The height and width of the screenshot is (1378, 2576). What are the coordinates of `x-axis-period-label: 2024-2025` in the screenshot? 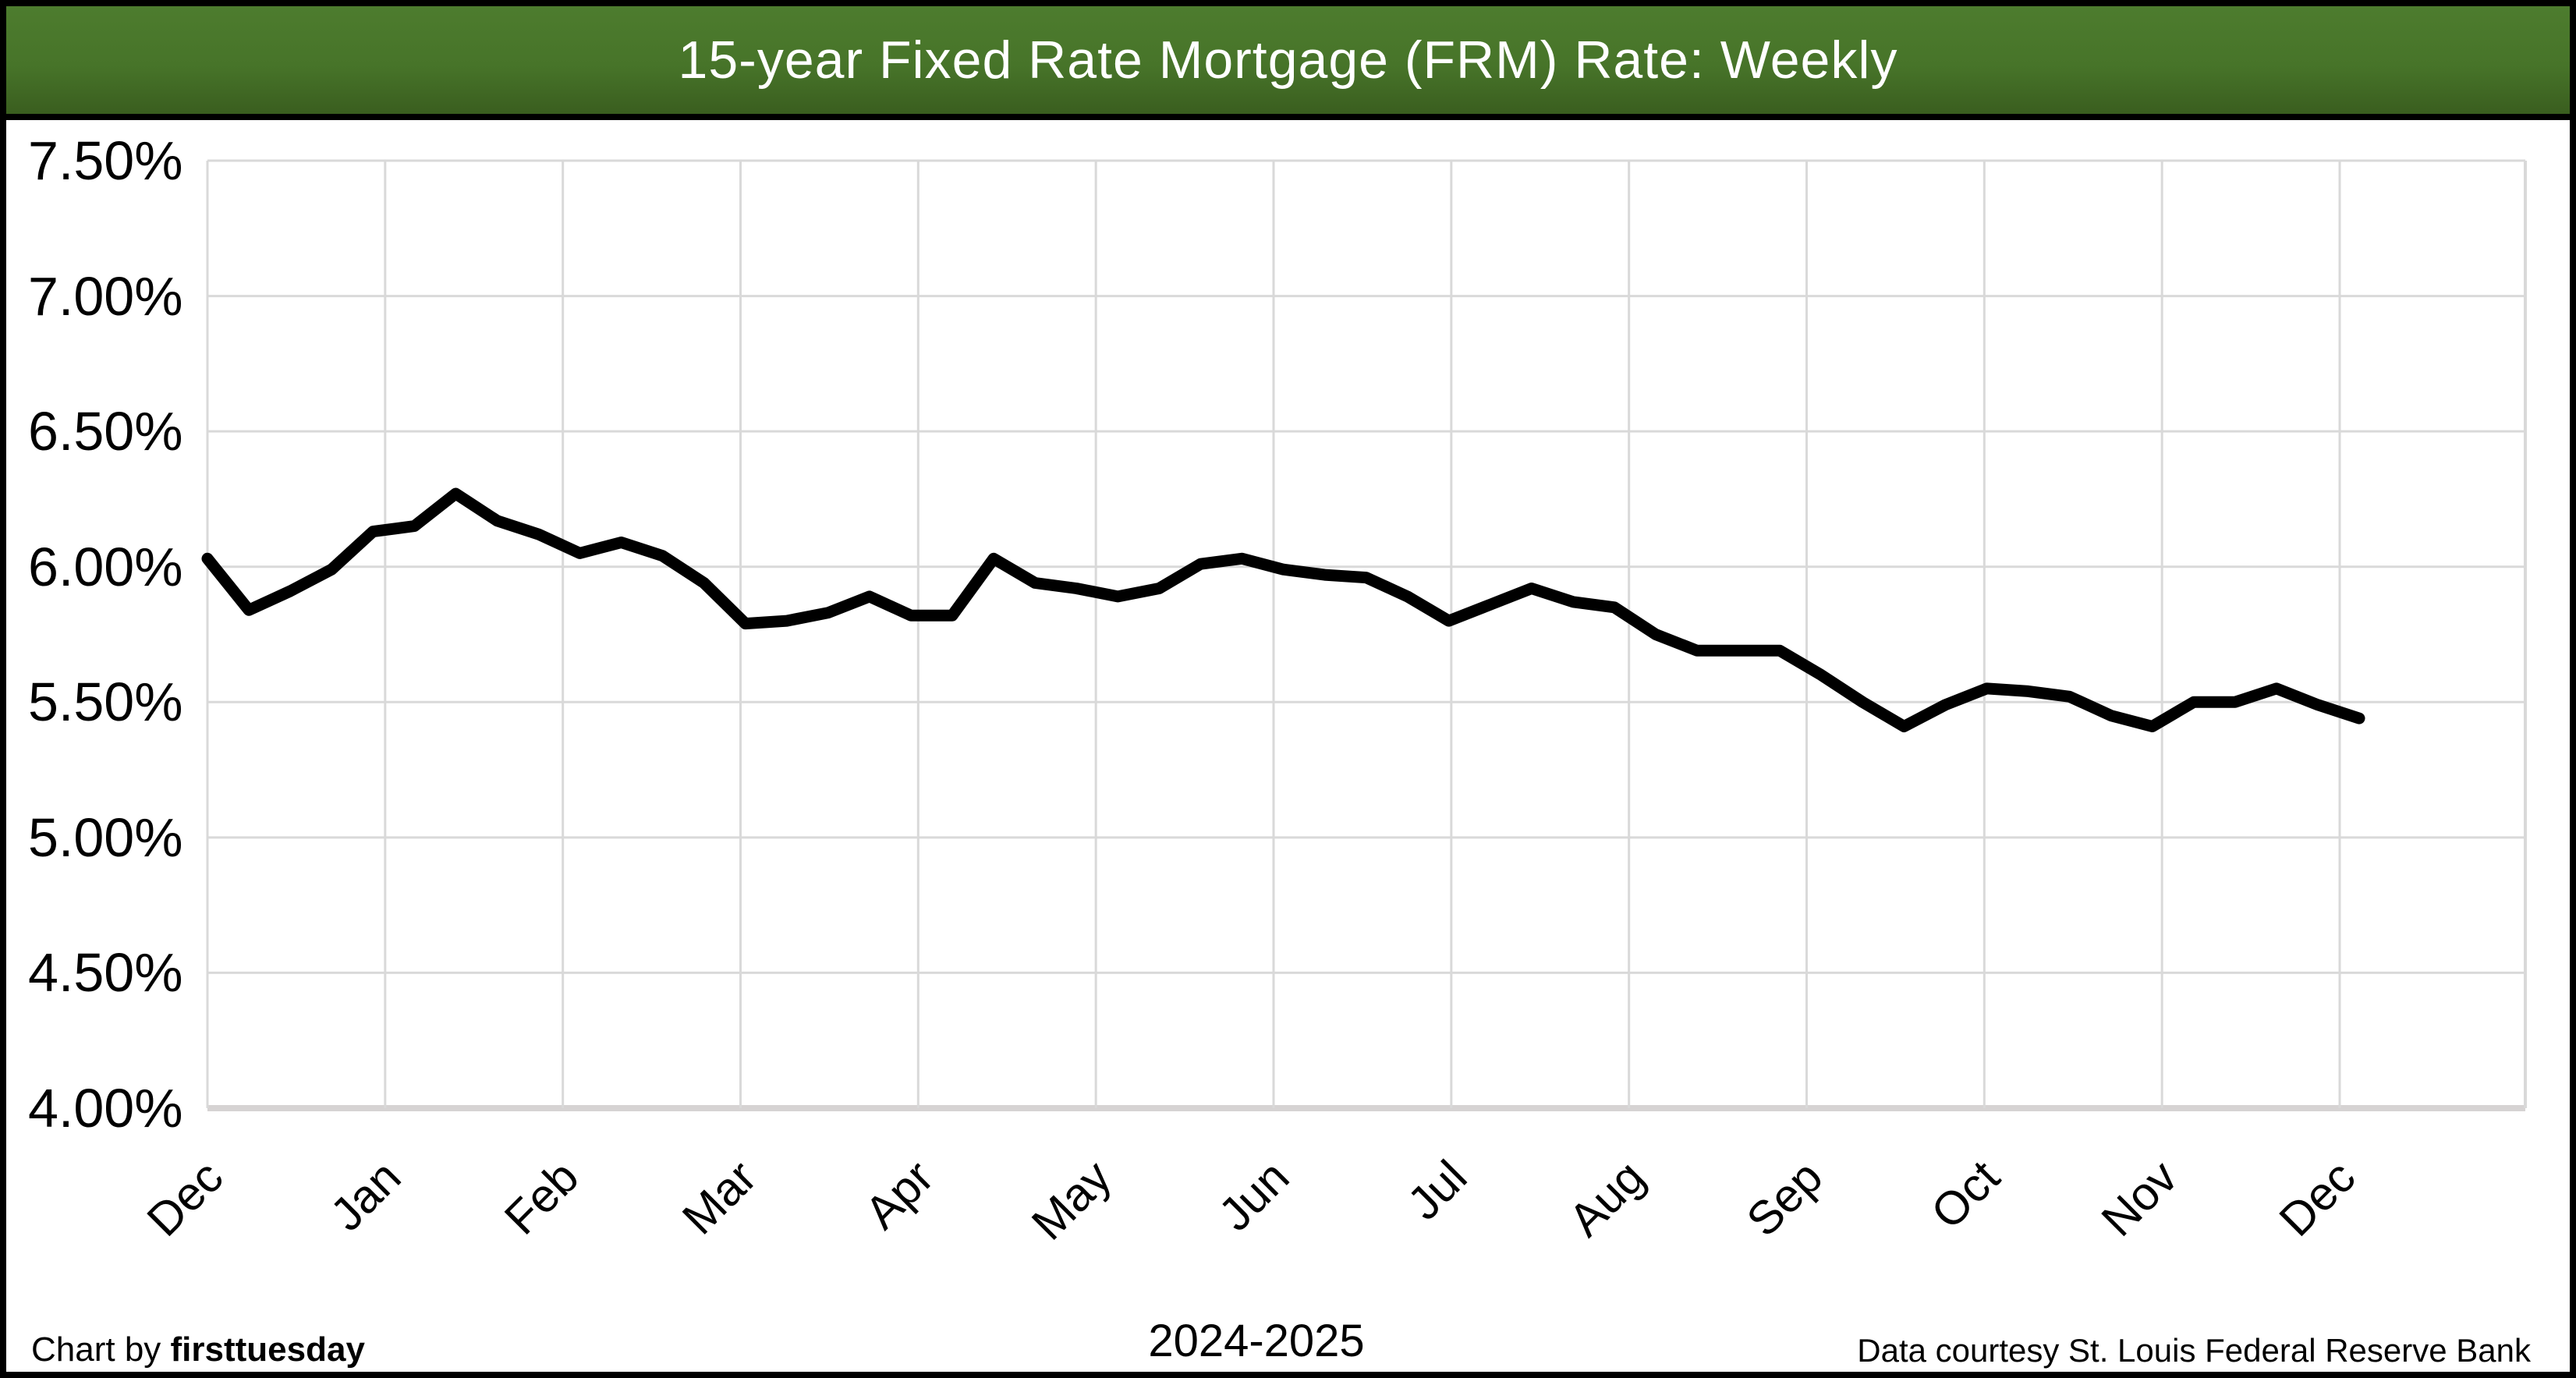 It's located at (1257, 1341).